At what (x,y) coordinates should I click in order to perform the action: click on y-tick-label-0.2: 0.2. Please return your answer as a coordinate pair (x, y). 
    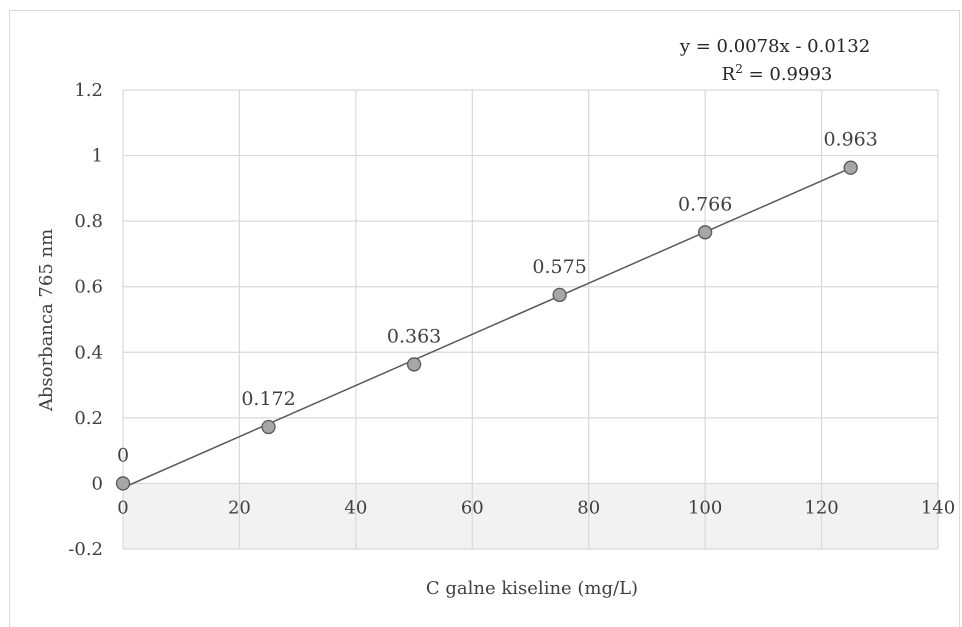
    Looking at the image, I should click on (88, 418).